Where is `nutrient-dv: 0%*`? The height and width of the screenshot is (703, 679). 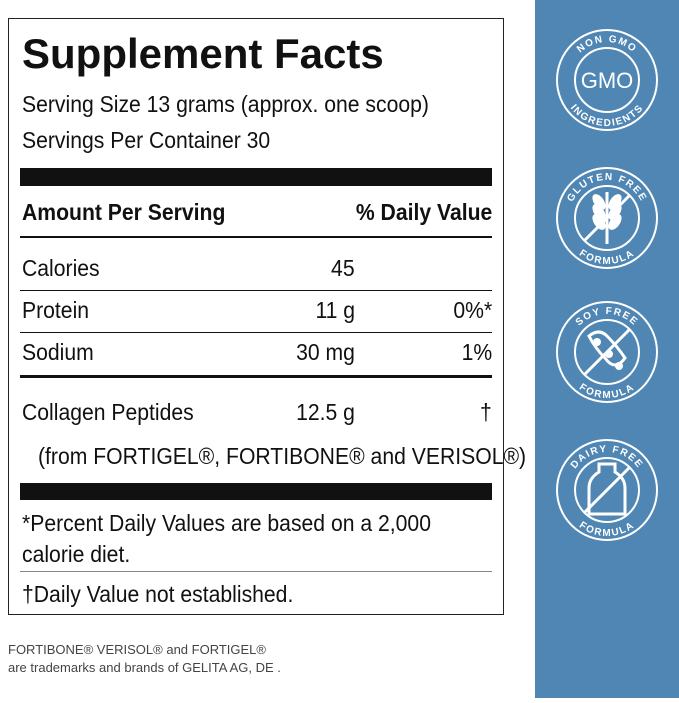
nutrient-dv: 0%* is located at coordinates (472, 310).